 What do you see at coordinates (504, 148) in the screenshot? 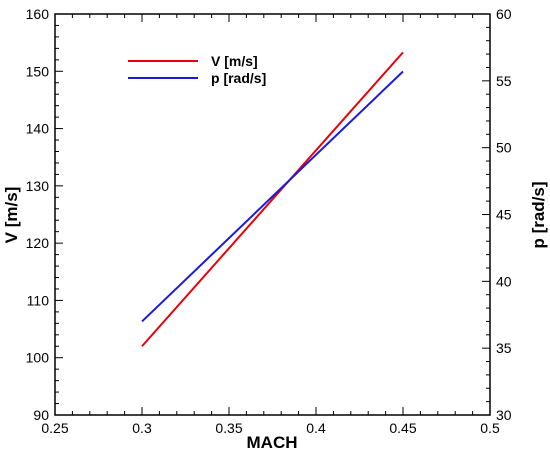
I see `y-right-tick-label: 50` at bounding box center [504, 148].